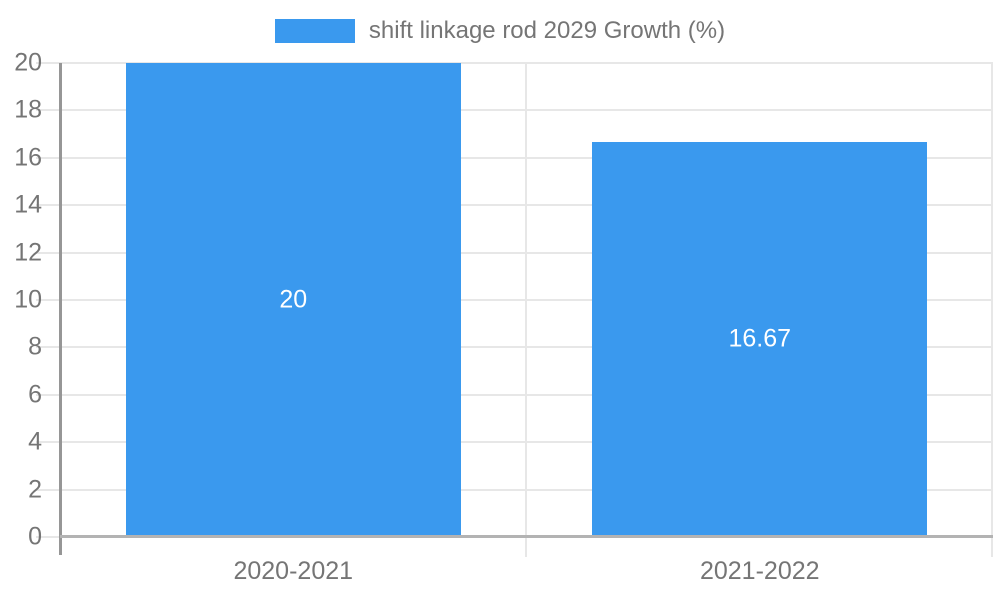  Describe the element at coordinates (60, 309) in the screenshot. I see `y-axis-line` at that location.